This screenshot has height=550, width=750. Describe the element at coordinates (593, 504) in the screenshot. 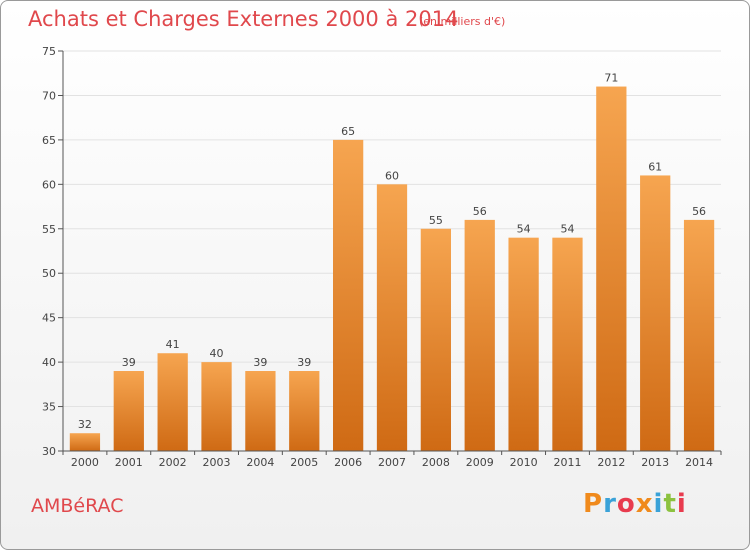

I see `logo-letter: P` at that location.